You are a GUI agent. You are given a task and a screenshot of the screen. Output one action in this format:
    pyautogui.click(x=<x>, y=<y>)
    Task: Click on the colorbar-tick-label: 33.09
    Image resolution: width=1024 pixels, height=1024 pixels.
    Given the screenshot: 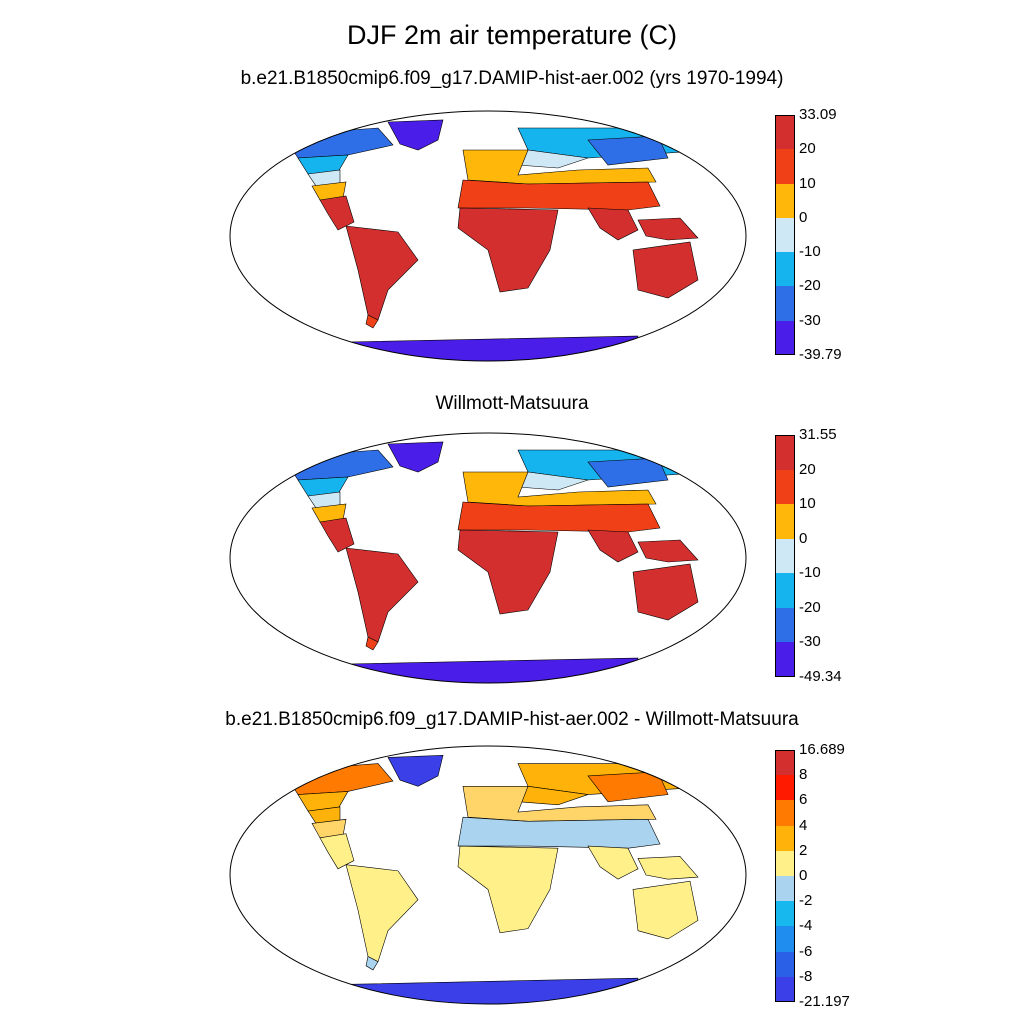 What is the action you would take?
    pyautogui.click(x=818, y=114)
    